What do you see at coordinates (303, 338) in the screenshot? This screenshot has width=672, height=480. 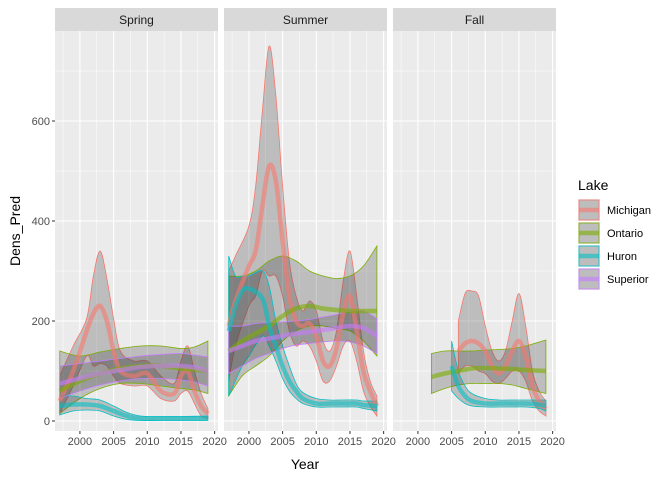 I see `line-summer-superior` at bounding box center [303, 338].